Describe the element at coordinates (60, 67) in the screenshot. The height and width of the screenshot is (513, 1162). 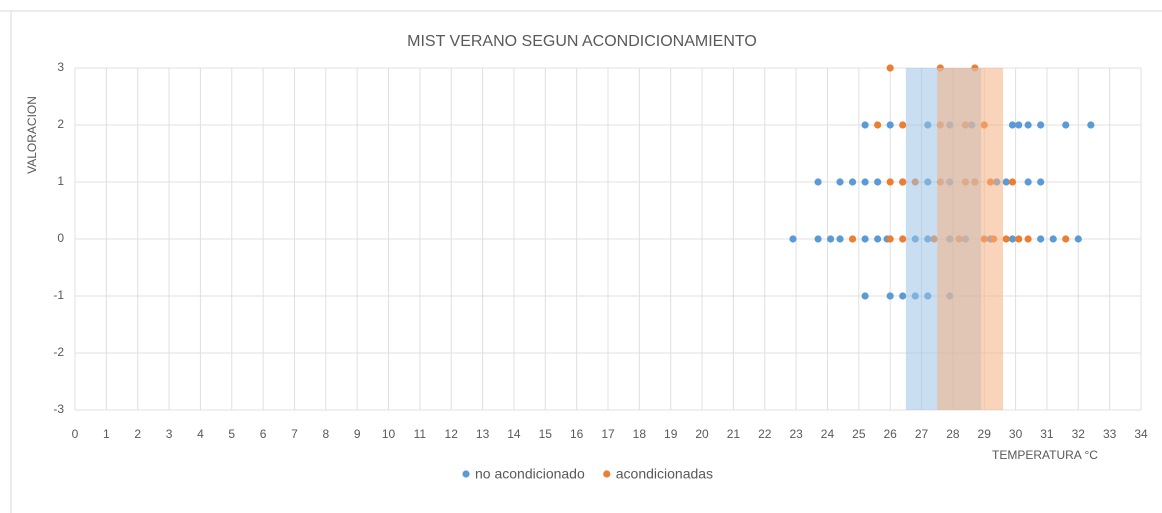
I see `y-tick-label: 3` at that location.